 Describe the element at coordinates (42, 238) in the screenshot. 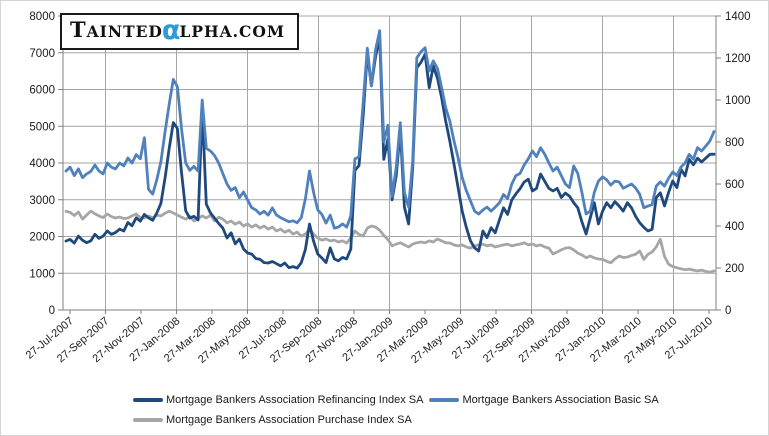

I see `left-axis-label: 2000` at that location.